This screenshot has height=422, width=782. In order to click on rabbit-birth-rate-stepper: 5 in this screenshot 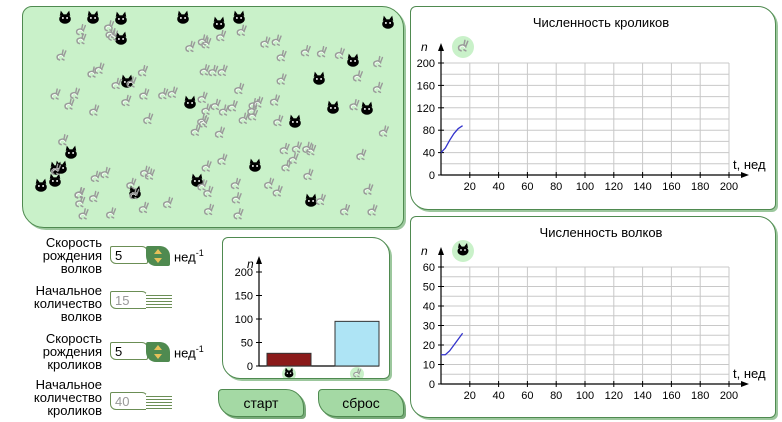, I will do `click(143, 352)`.